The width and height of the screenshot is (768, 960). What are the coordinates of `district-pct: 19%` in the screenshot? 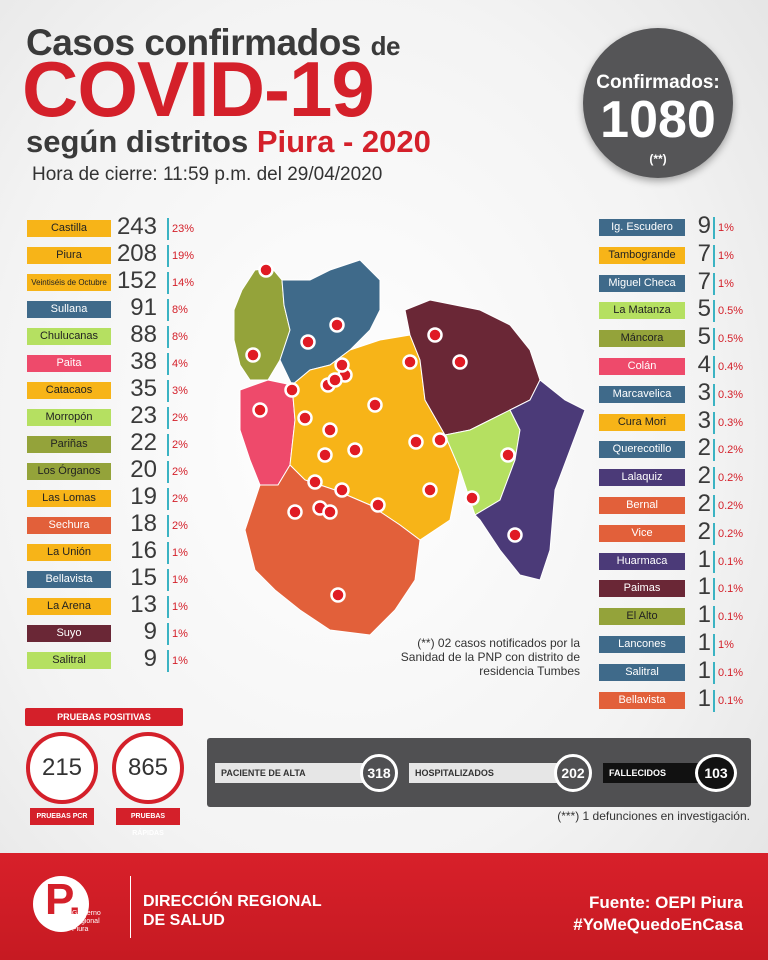 It's located at (183, 256).